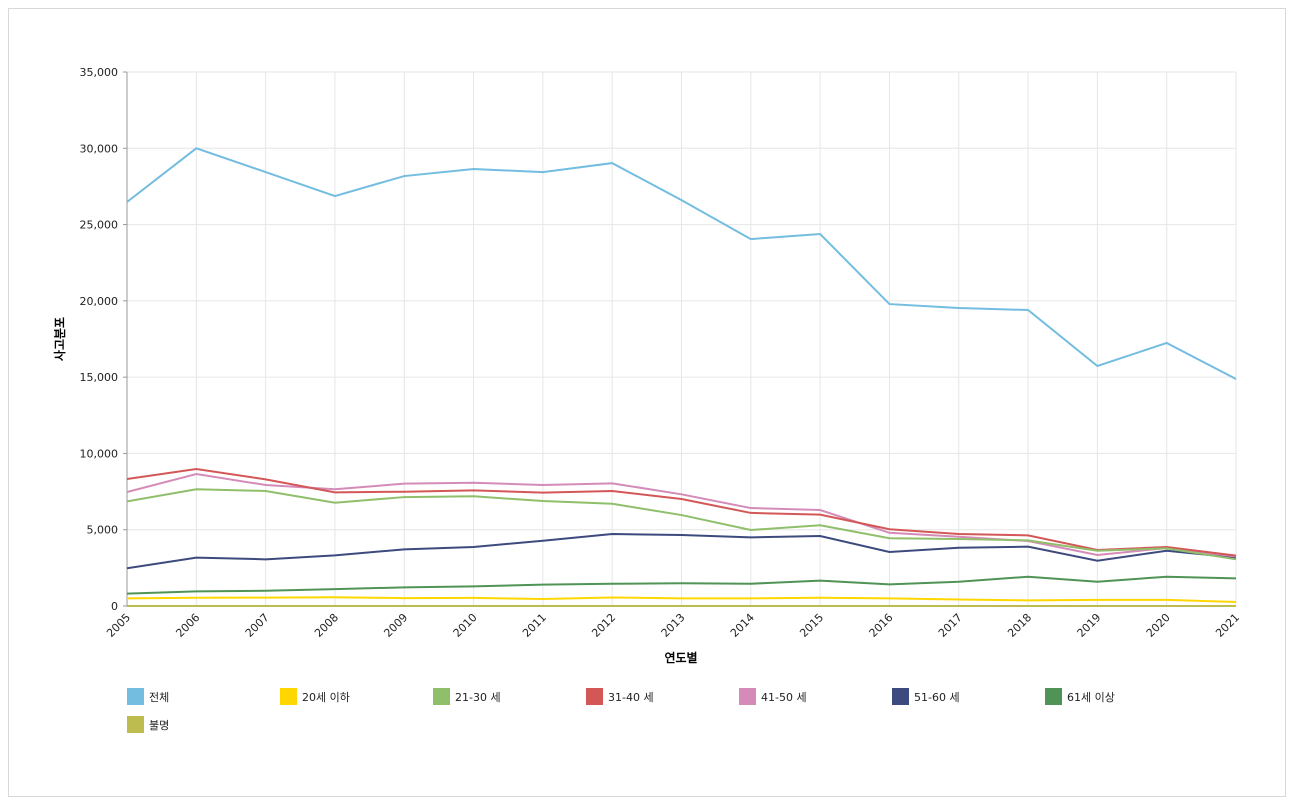 Image resolution: width=1294 pixels, height=804 pixels. I want to click on x-tick-label: 2007, so click(257, 625).